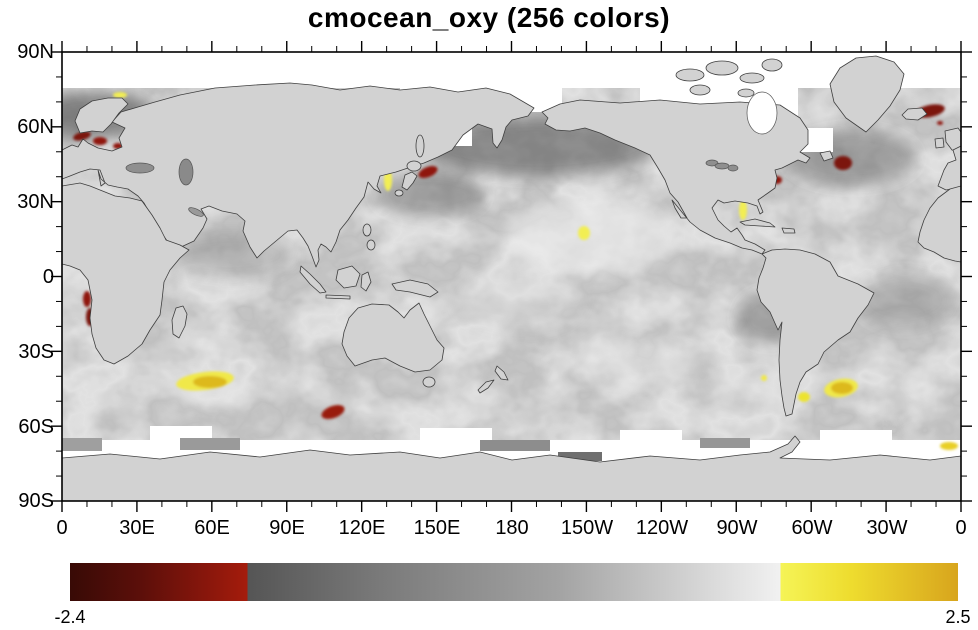  What do you see at coordinates (36, 501) in the screenshot?
I see `lat-label-90s: 90S` at bounding box center [36, 501].